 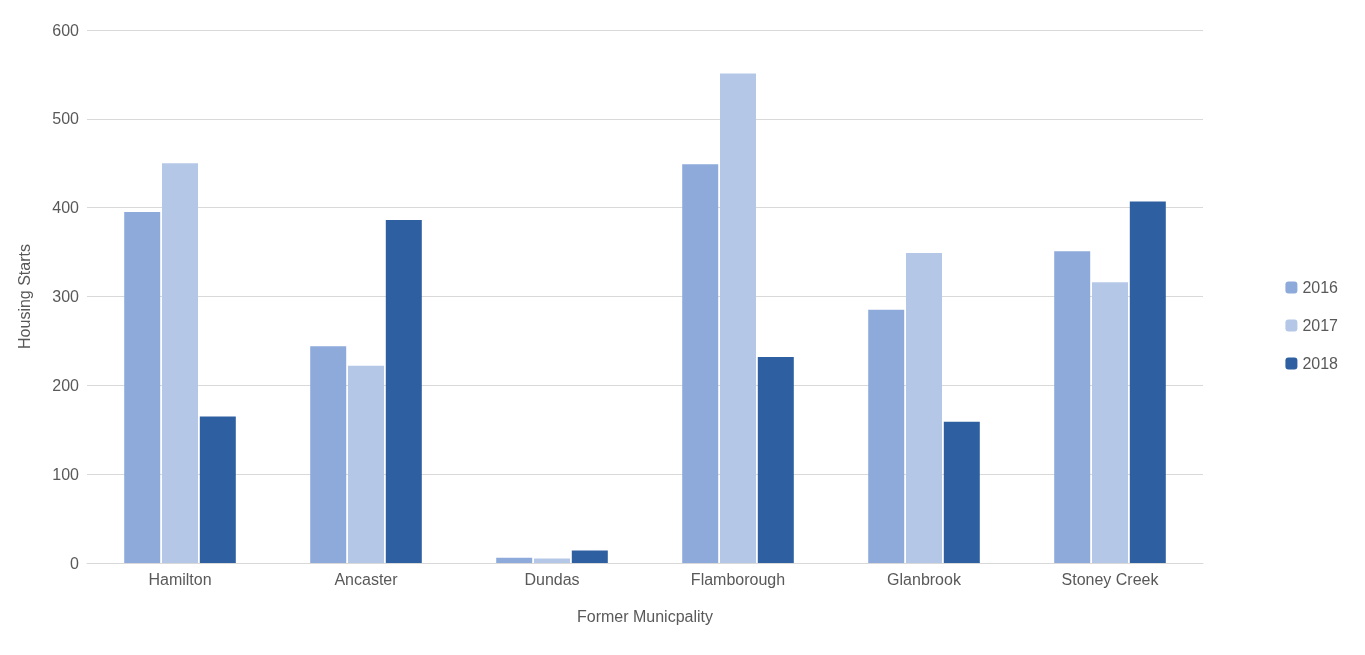 What do you see at coordinates (66, 474) in the screenshot?
I see `y-tick-label: 100` at bounding box center [66, 474].